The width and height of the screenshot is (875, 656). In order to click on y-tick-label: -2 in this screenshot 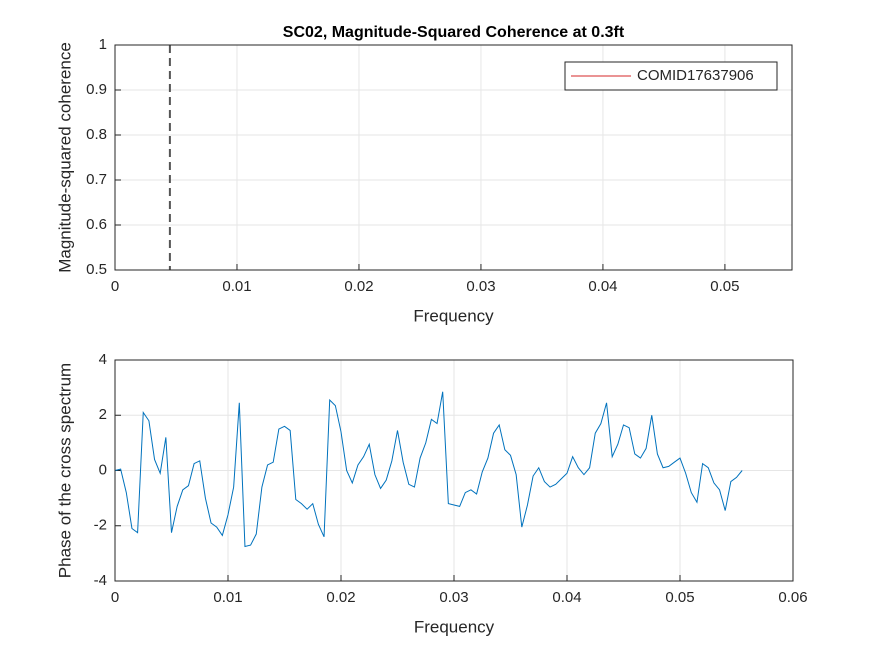, I will do `click(100, 525)`.